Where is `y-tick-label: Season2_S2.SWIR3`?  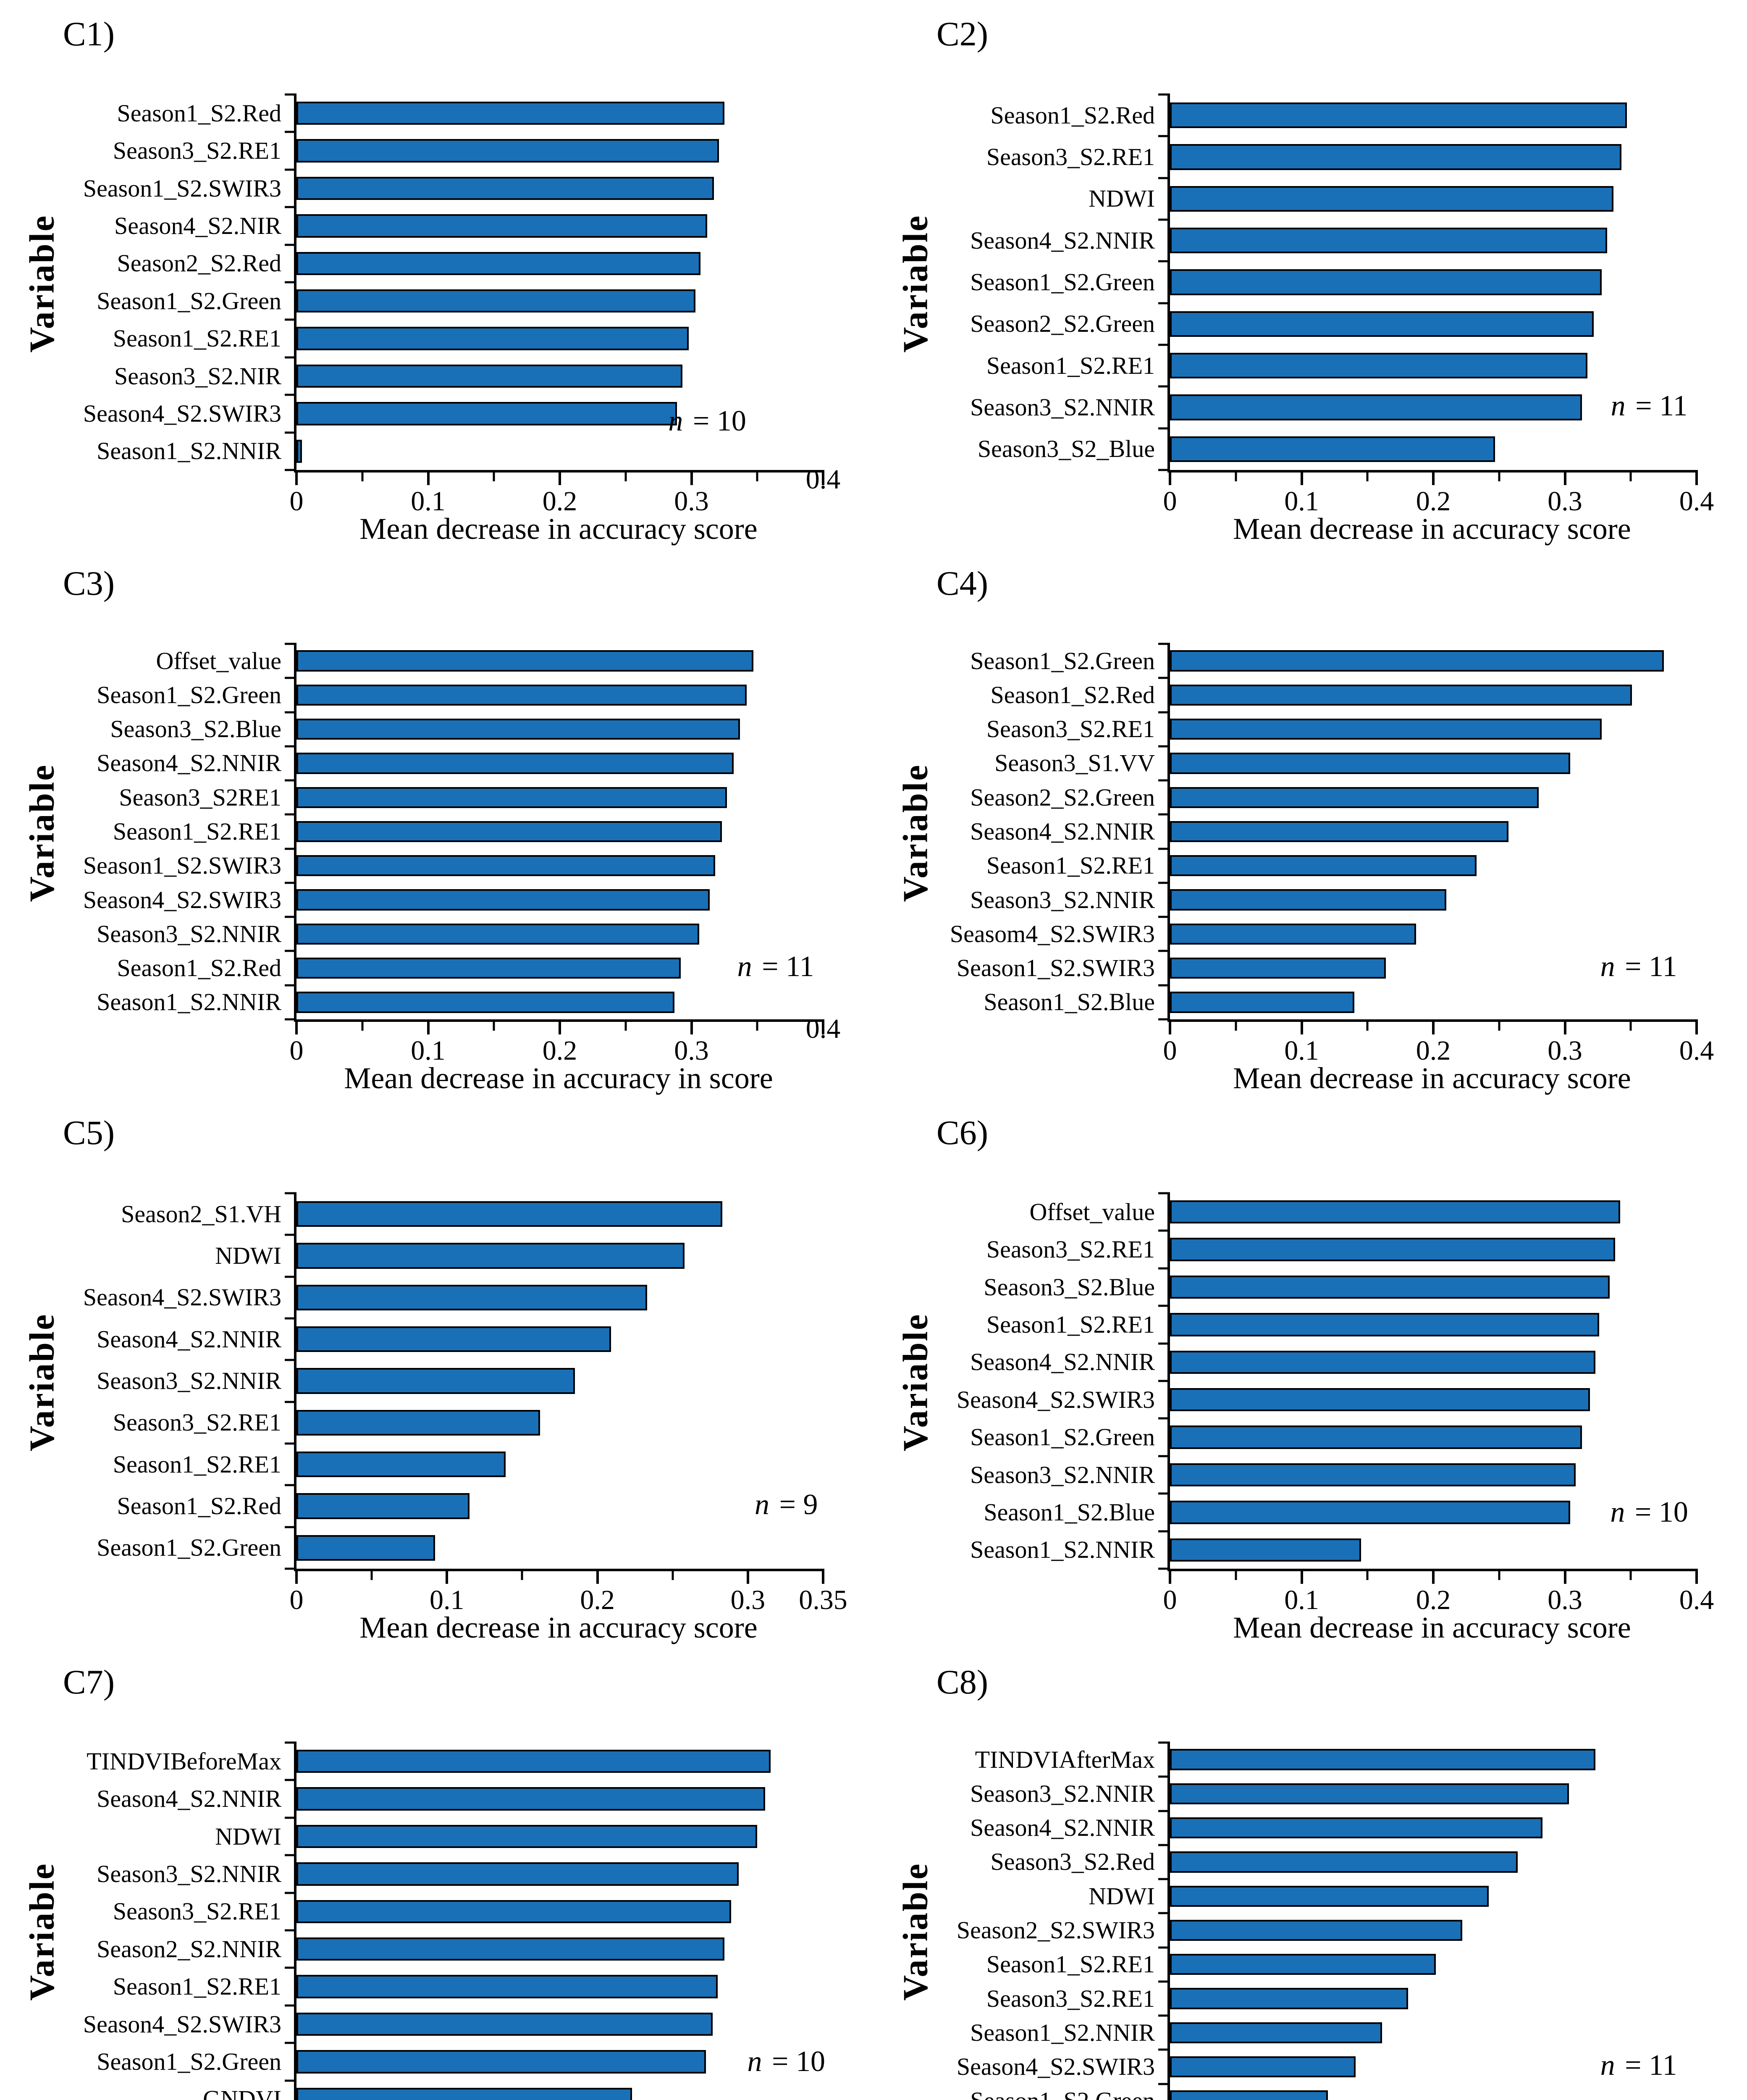 y-tick-label: Season2_S2.SWIR3 is located at coordinates (1055, 1930).